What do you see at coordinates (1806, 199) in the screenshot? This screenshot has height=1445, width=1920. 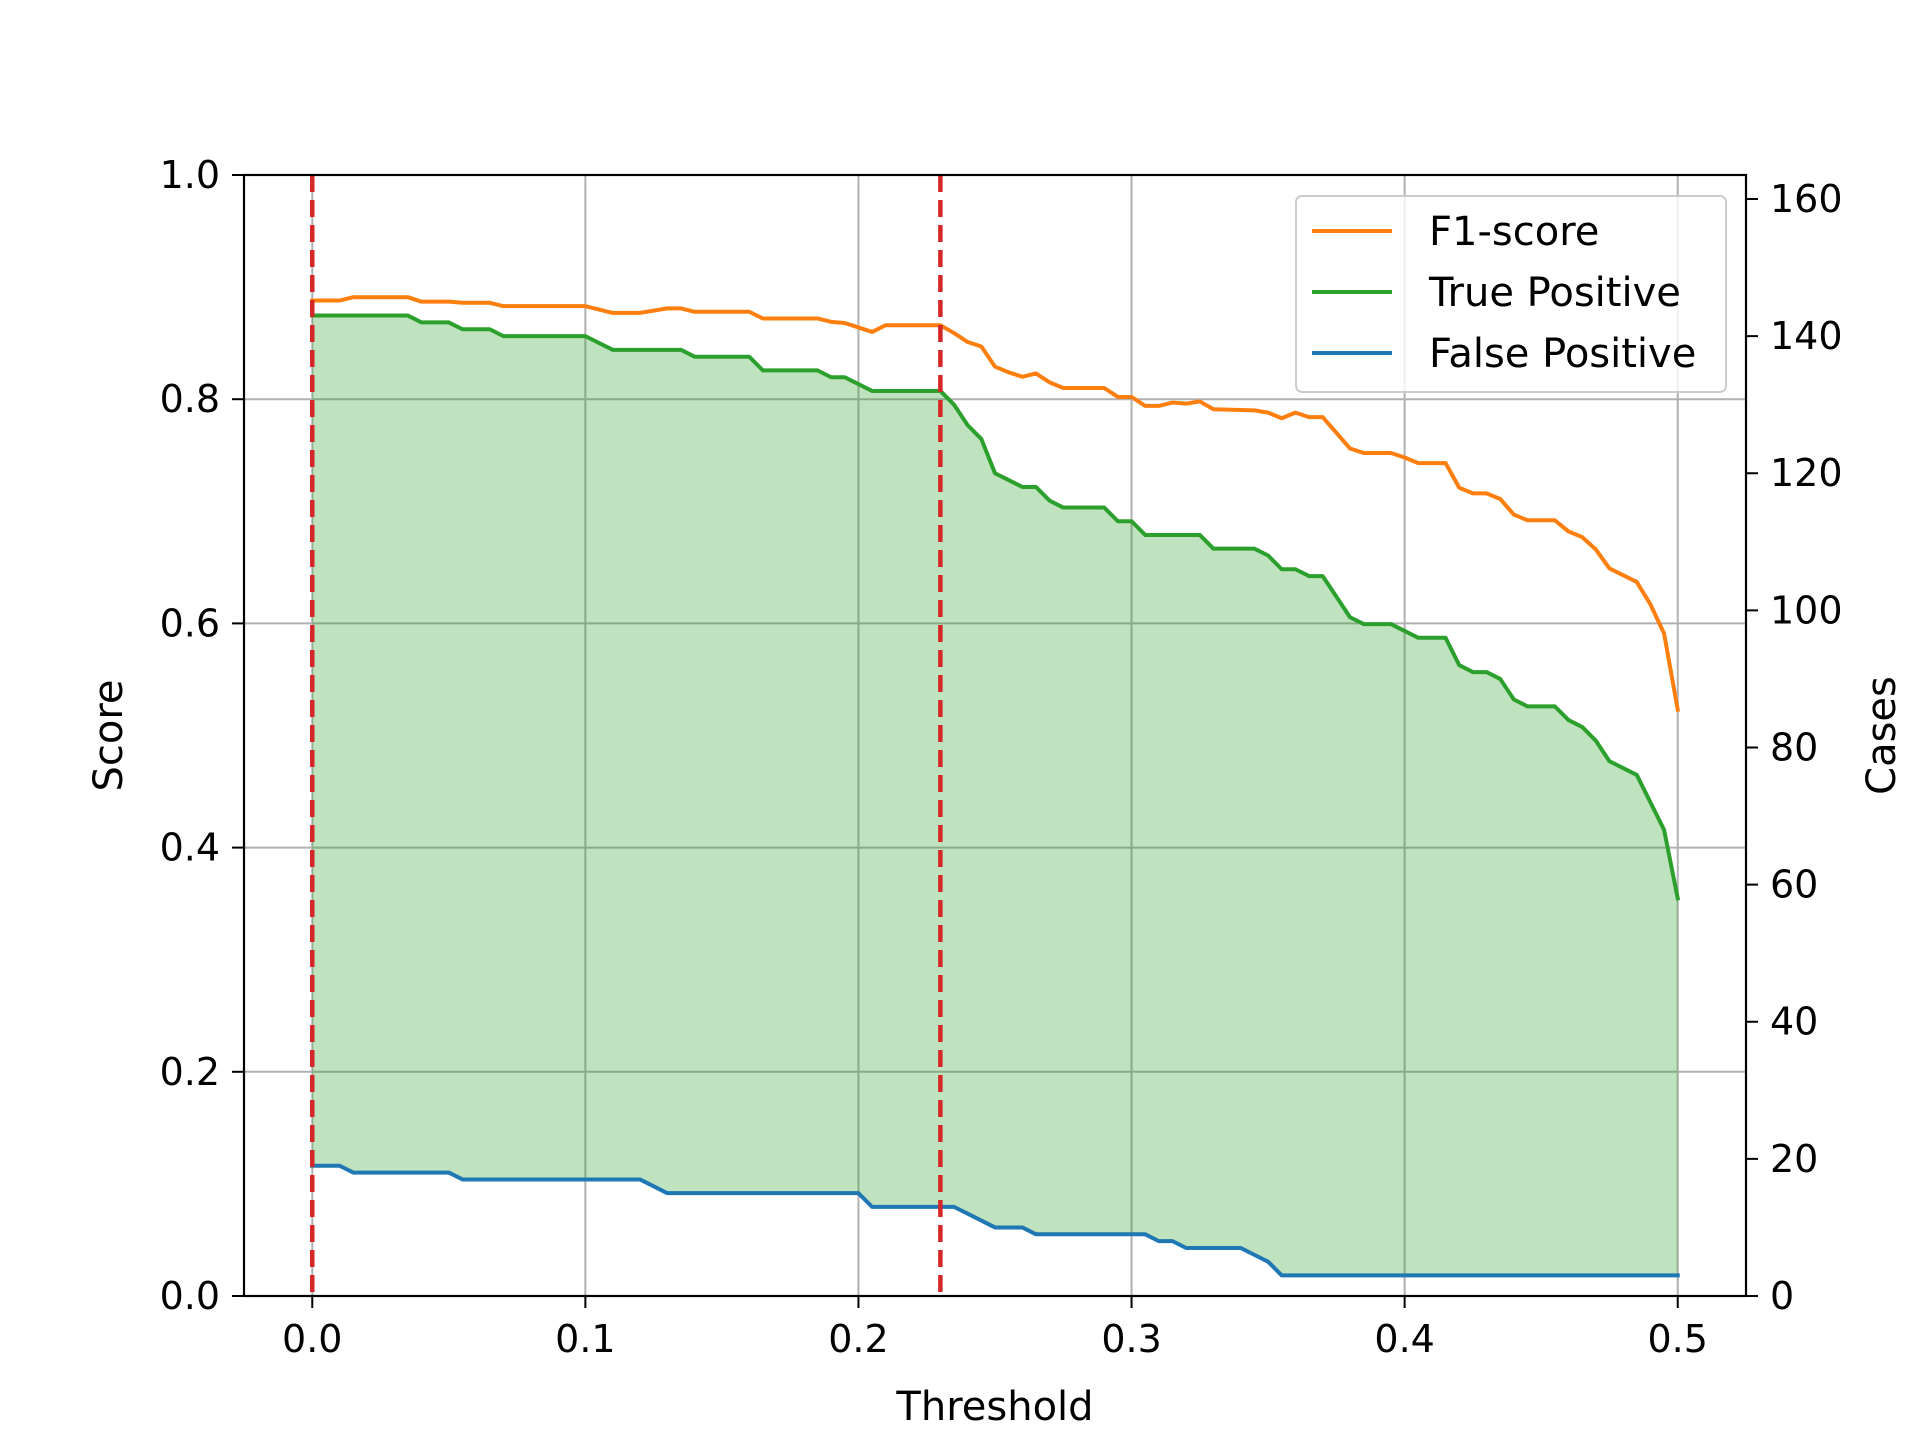 I see `y2-tick-label: 160` at bounding box center [1806, 199].